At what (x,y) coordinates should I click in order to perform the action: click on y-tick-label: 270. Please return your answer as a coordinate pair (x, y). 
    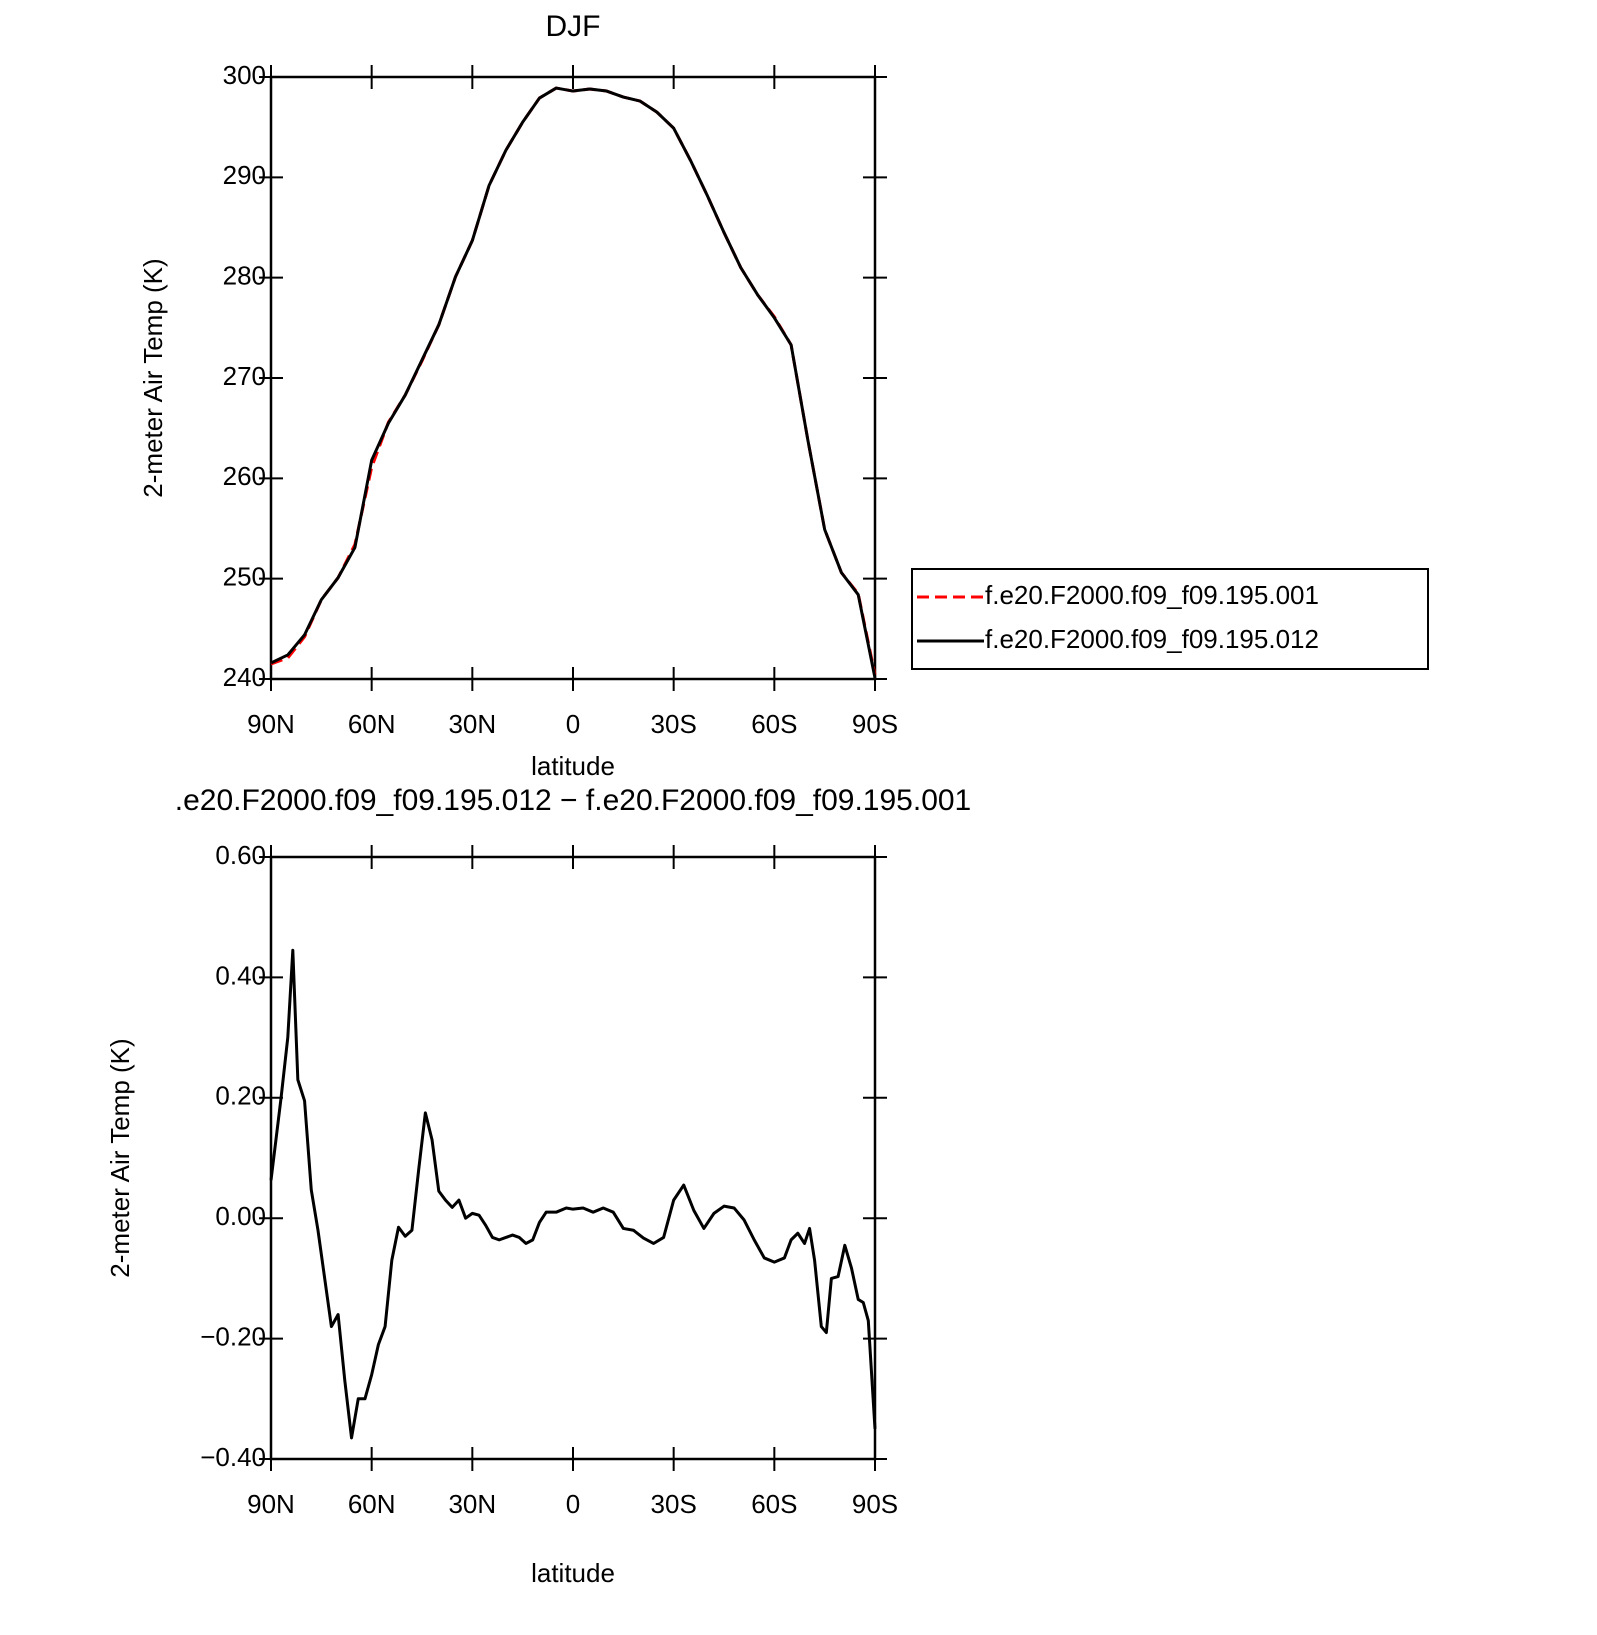
    Looking at the image, I should click on (244, 376).